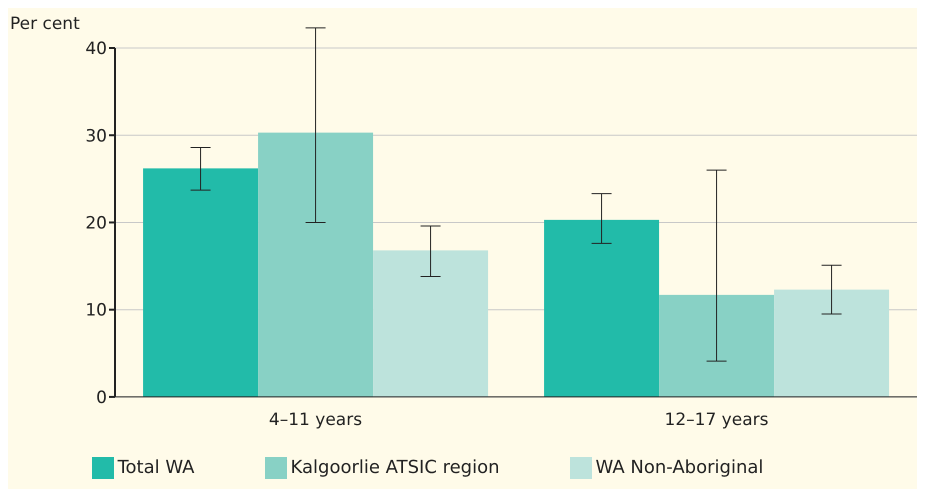  I want to click on y-tick-label: 20, so click(96, 223).